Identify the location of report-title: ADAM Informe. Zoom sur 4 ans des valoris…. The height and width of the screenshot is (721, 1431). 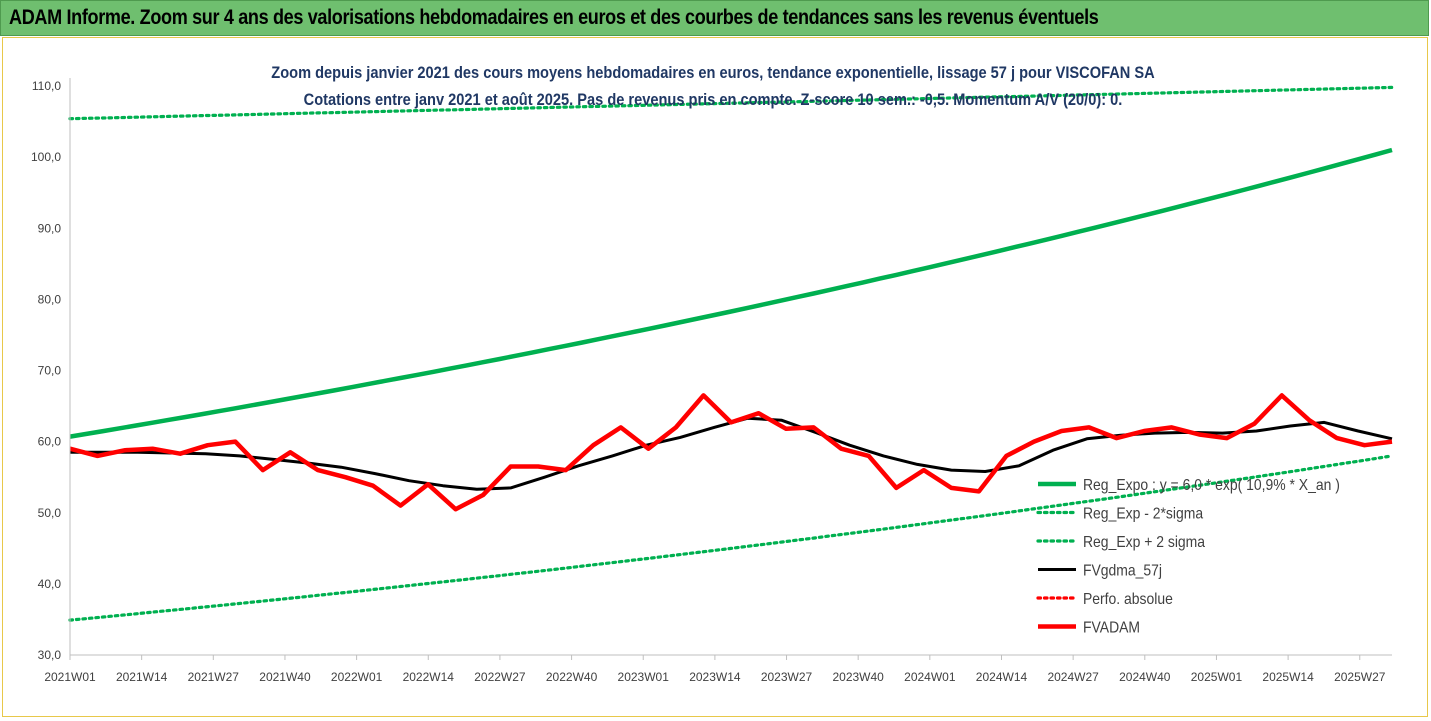
(554, 17).